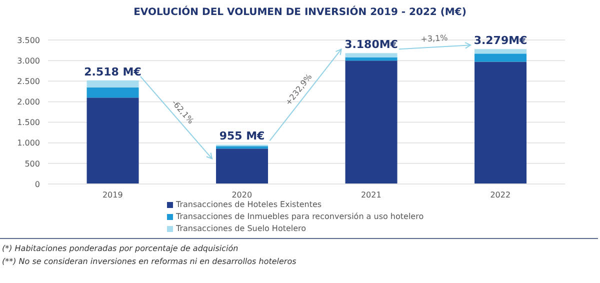 This screenshot has width=600, height=283. Describe the element at coordinates (242, 136) in the screenshot. I see `total-label: 955 M€` at that location.